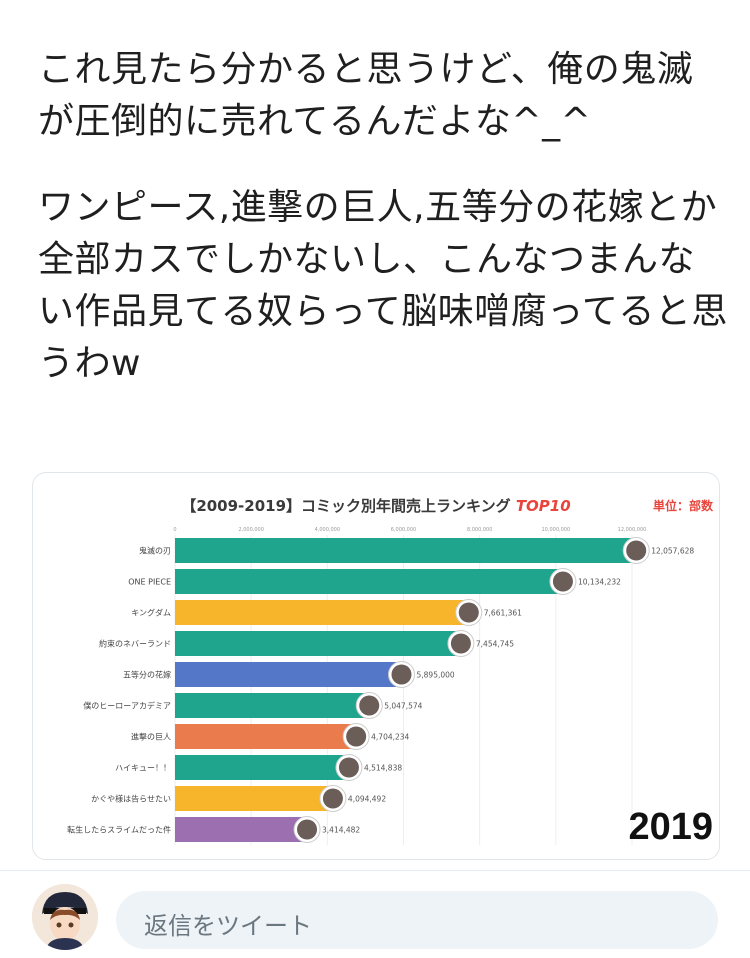 The image size is (750, 958). I want to click on chart-title: 【2009-2019】コミック別年間売上ランキング TOP10, so click(376, 505).